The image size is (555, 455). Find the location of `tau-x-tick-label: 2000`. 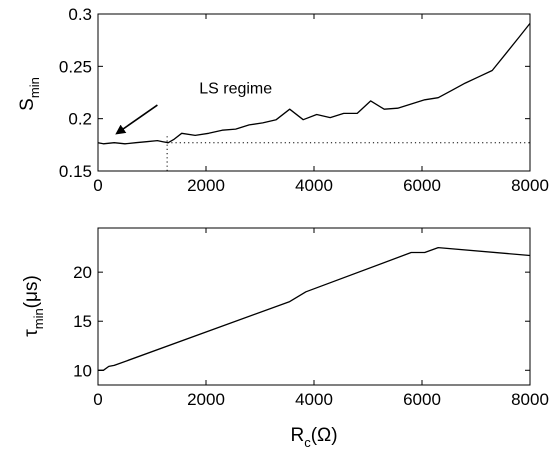

tau-x-tick-label: 2000 is located at coordinates (206, 399).